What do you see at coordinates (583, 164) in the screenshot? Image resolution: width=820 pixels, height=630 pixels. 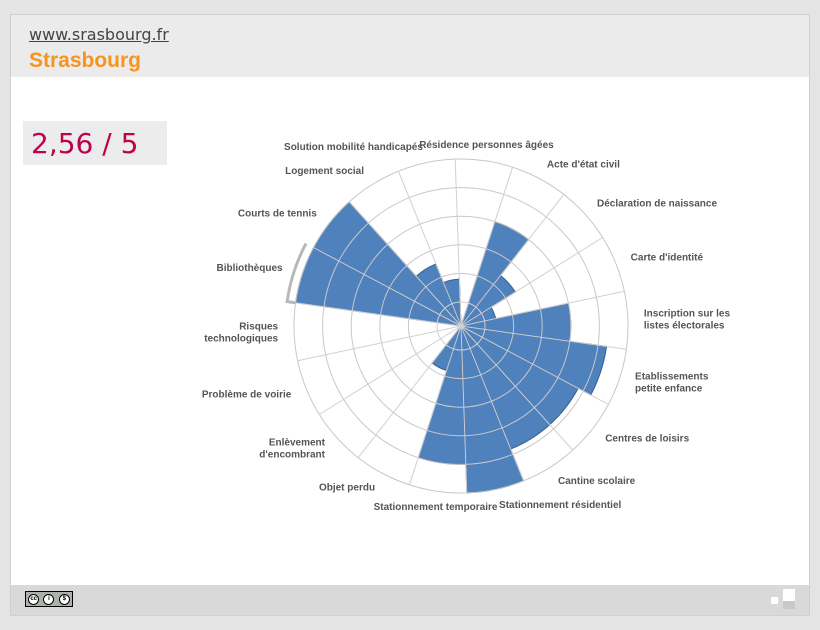 I see `category-label-1: Acte d'état civil` at bounding box center [583, 164].